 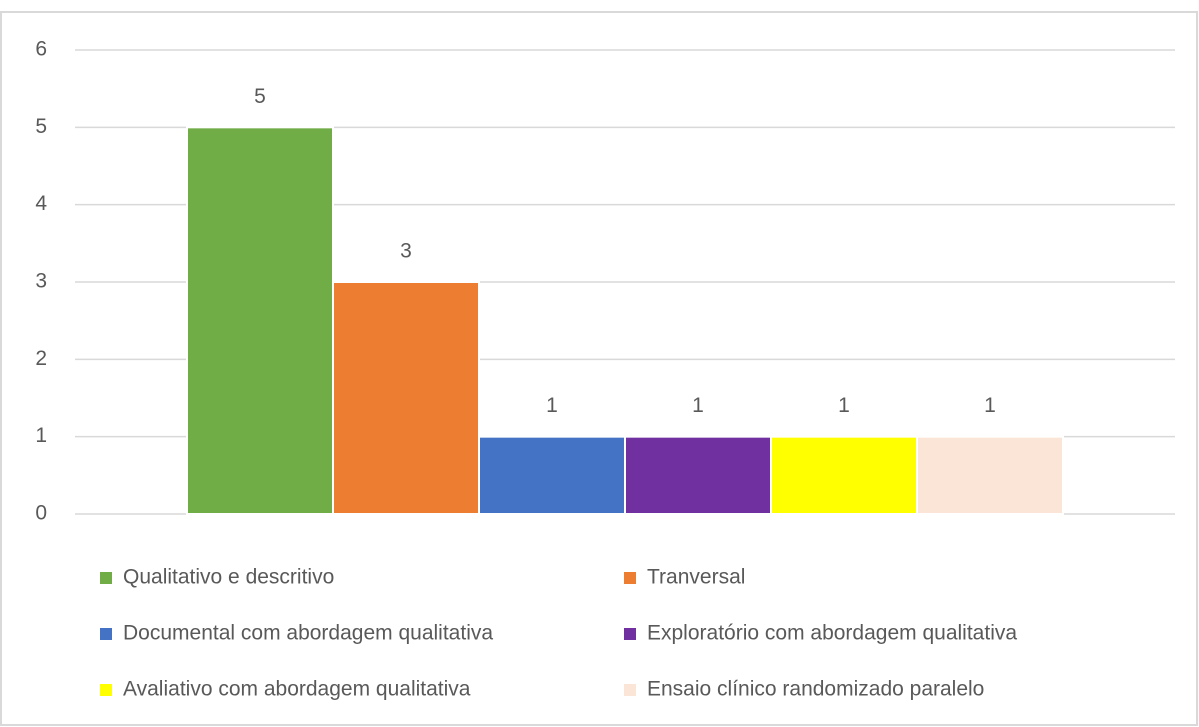 What do you see at coordinates (41, 49) in the screenshot?
I see `y-tick-label: 6` at bounding box center [41, 49].